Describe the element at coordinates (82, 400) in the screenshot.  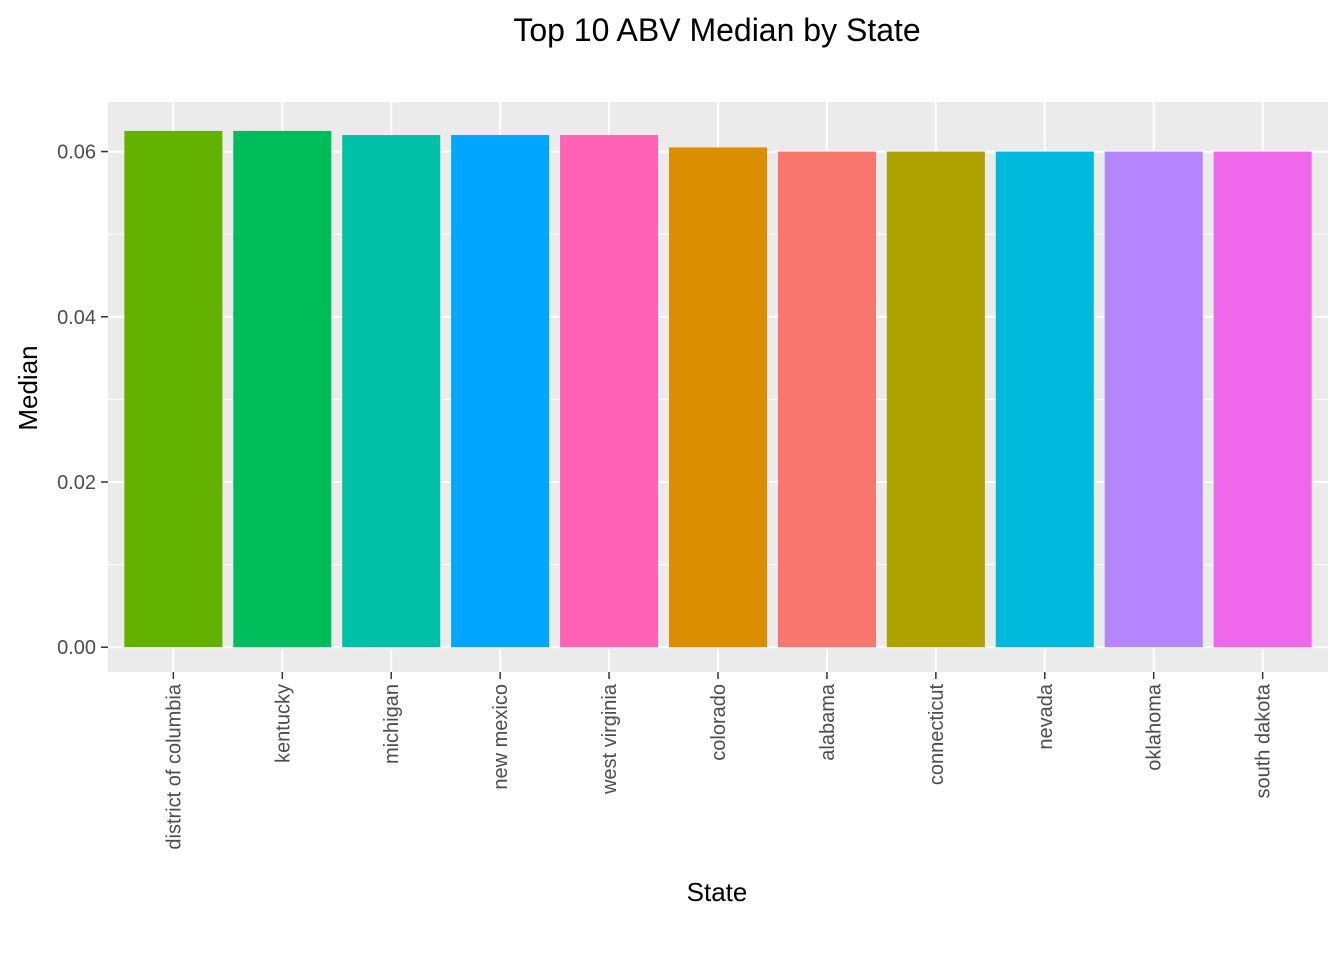
I see `y-axis: 0.00 0.02 0.04 0.06` at that location.